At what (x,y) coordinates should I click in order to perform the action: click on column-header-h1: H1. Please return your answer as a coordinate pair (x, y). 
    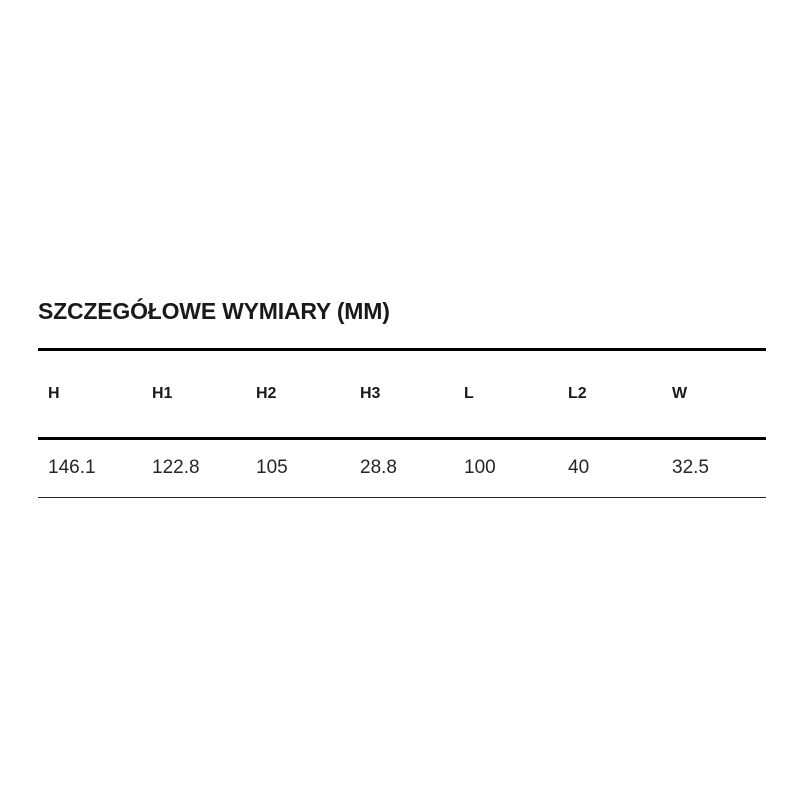
    Looking at the image, I should click on (194, 394).